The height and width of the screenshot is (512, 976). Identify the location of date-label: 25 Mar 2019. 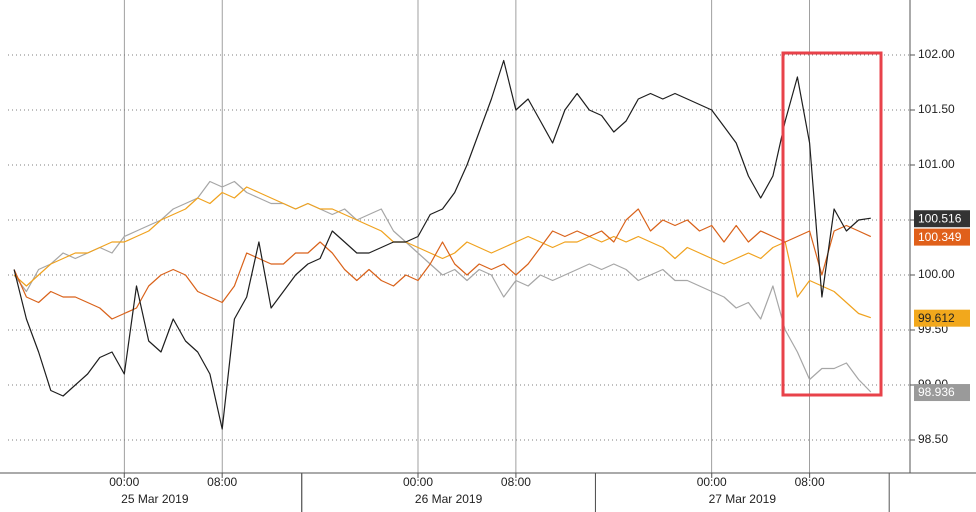
(155, 499).